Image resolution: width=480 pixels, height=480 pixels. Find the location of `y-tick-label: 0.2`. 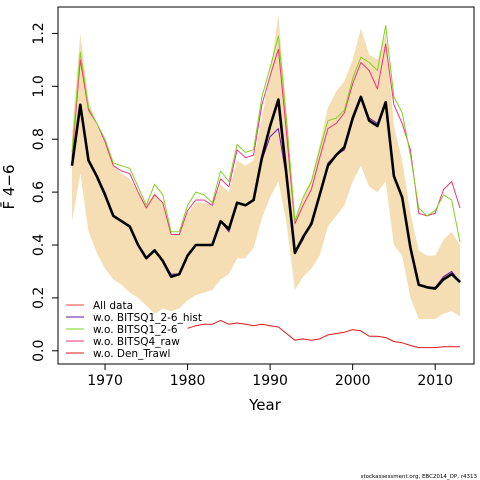

y-tick-label: 0.2 is located at coordinates (39, 298).